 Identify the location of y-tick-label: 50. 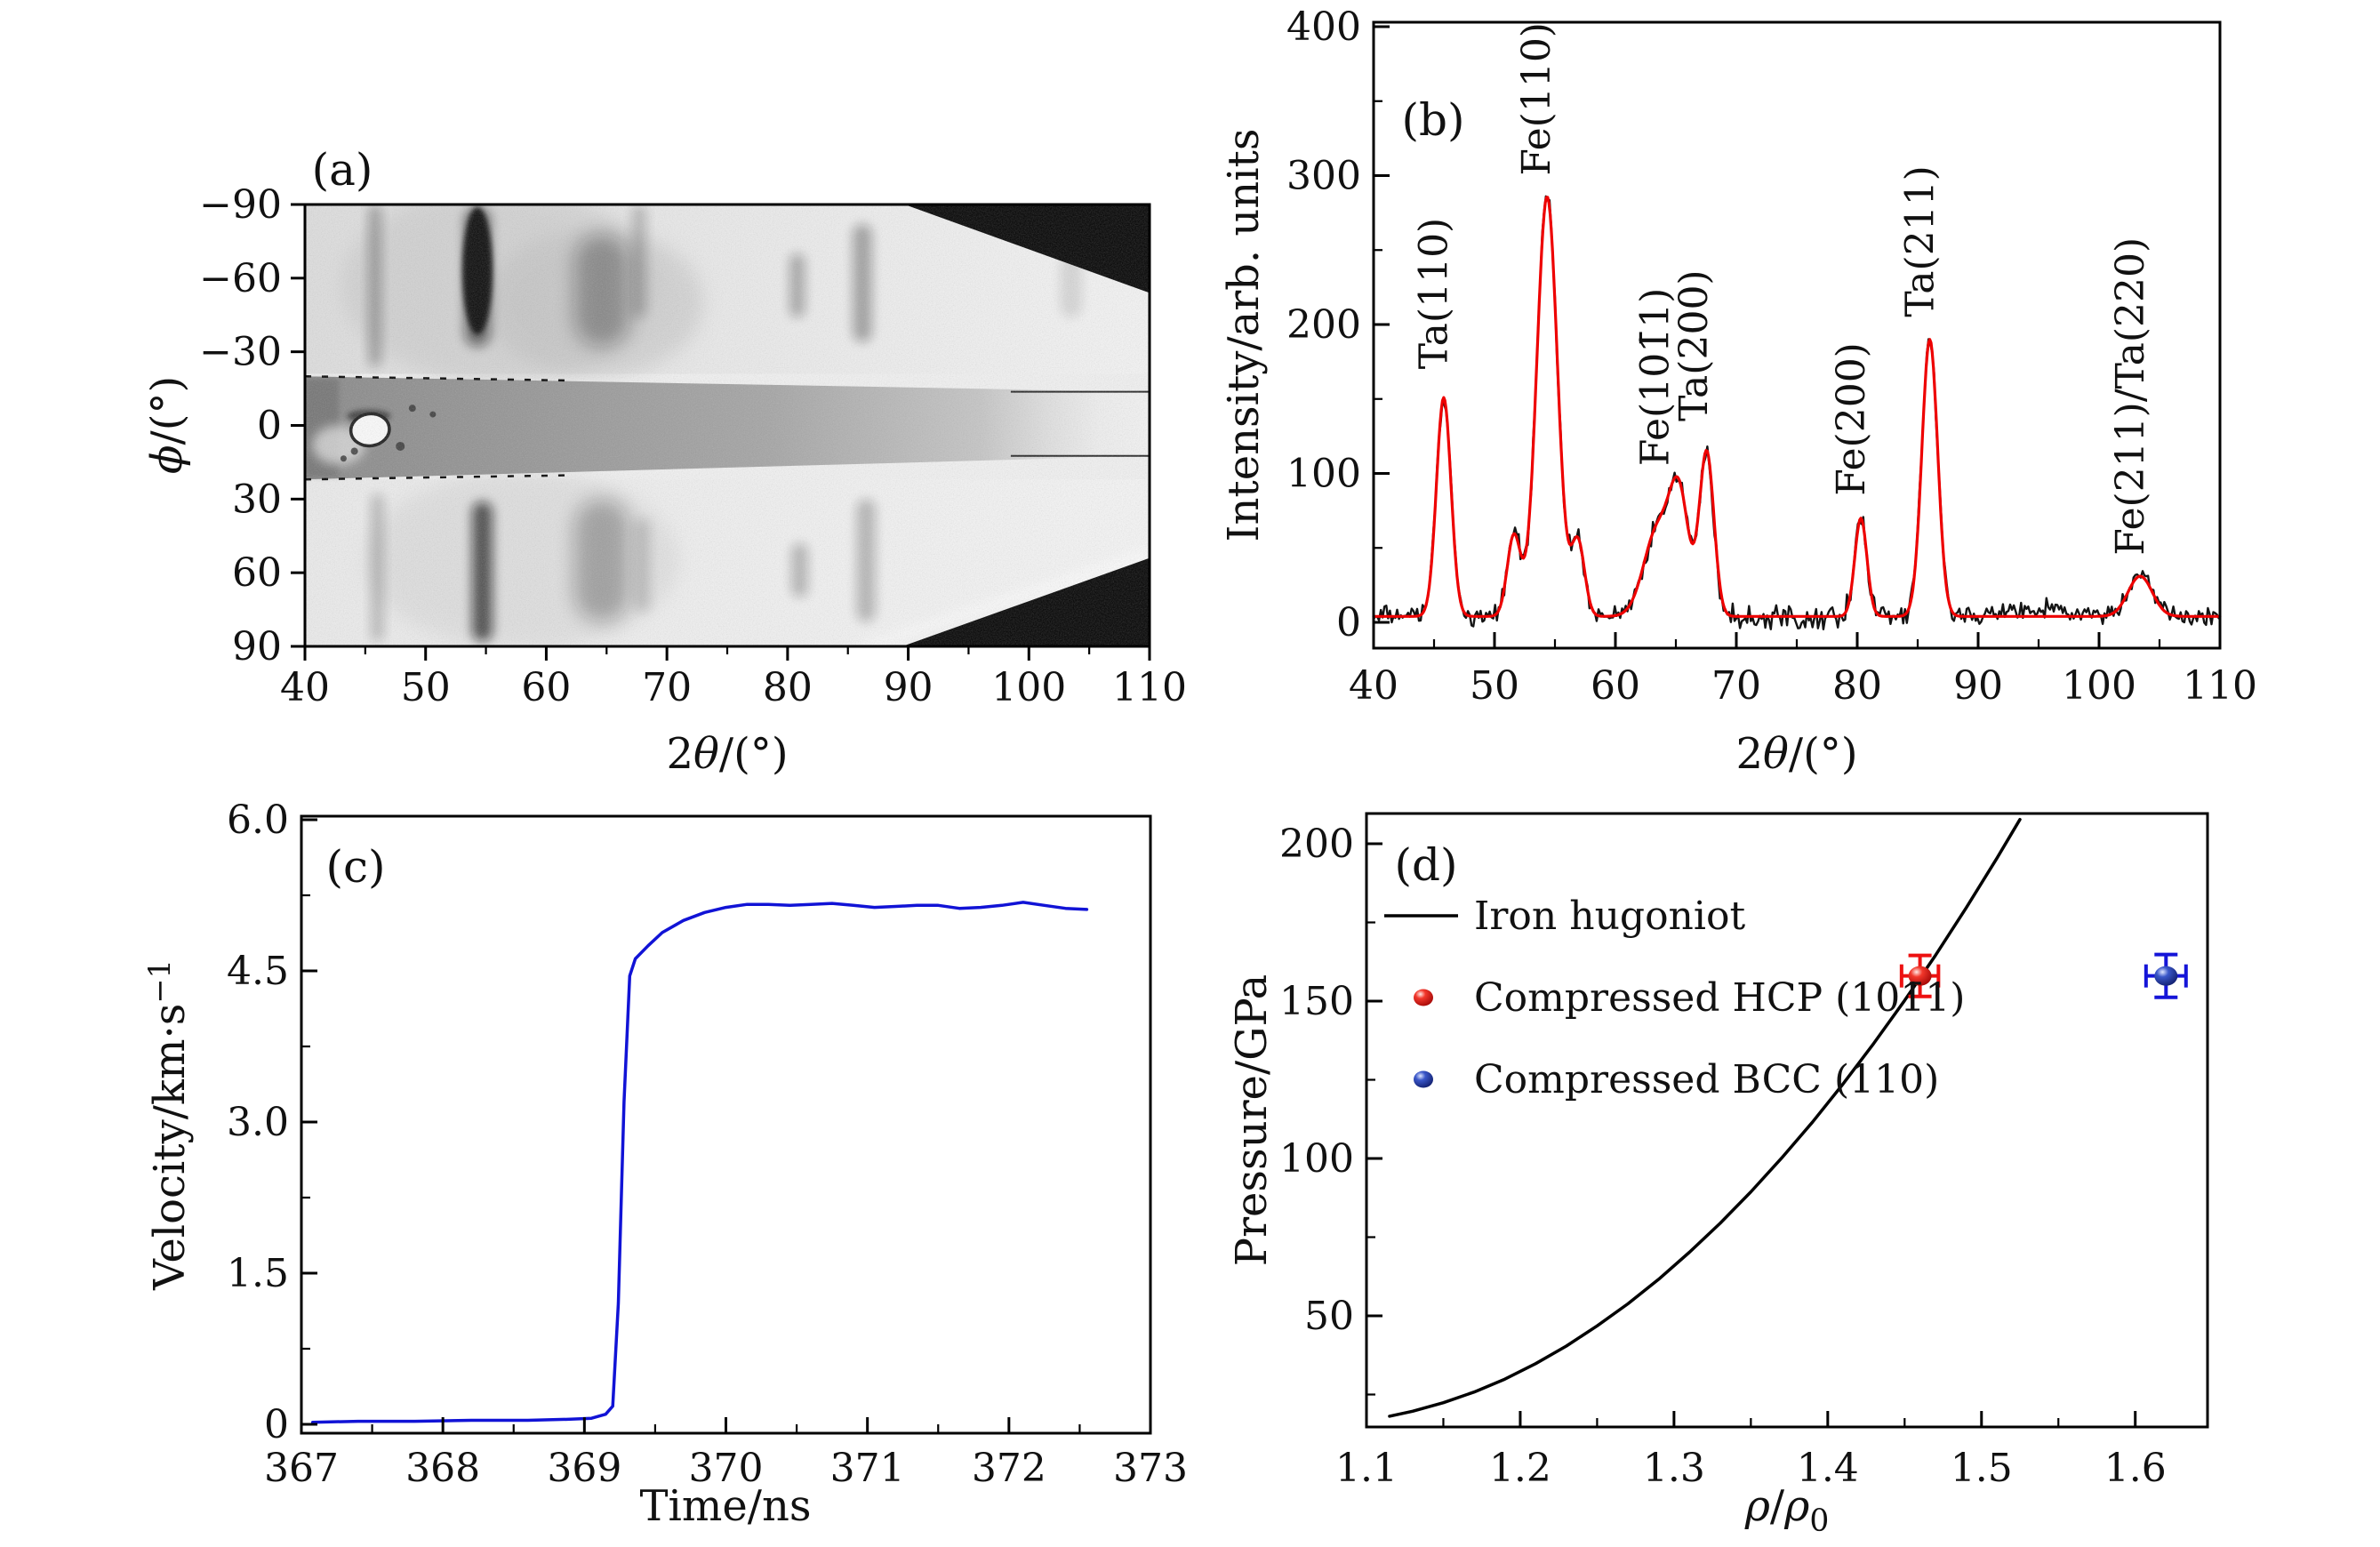
(1329, 1316).